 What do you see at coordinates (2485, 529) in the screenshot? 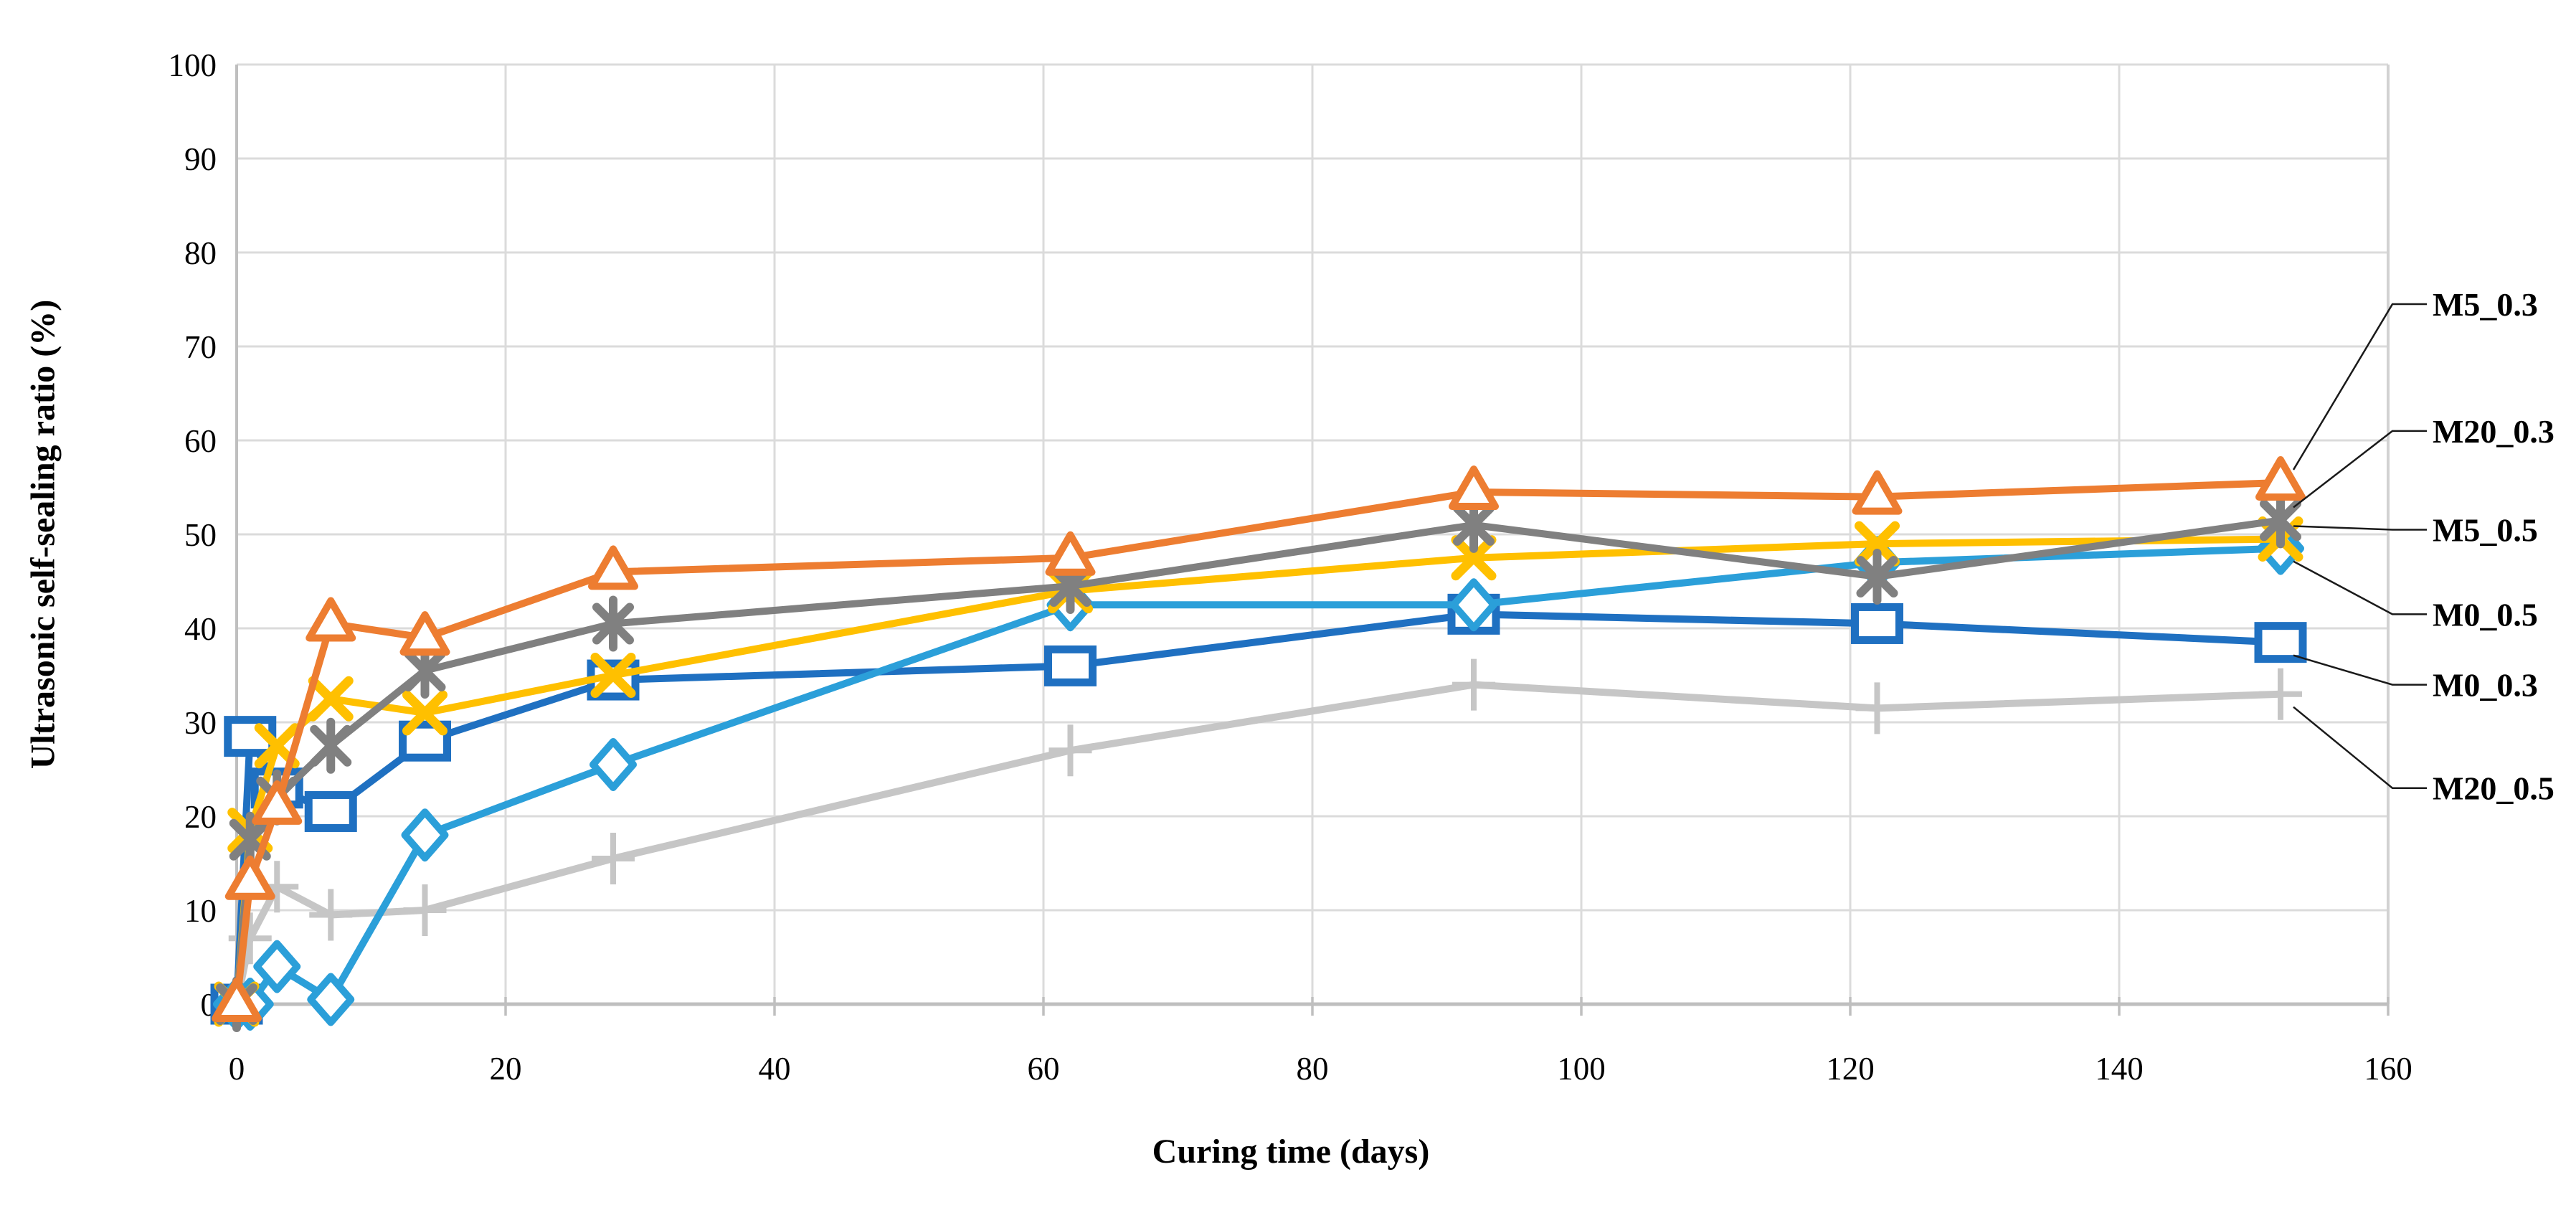
I see `series-callout-label-M5_0.5: M5_0.5` at bounding box center [2485, 529].